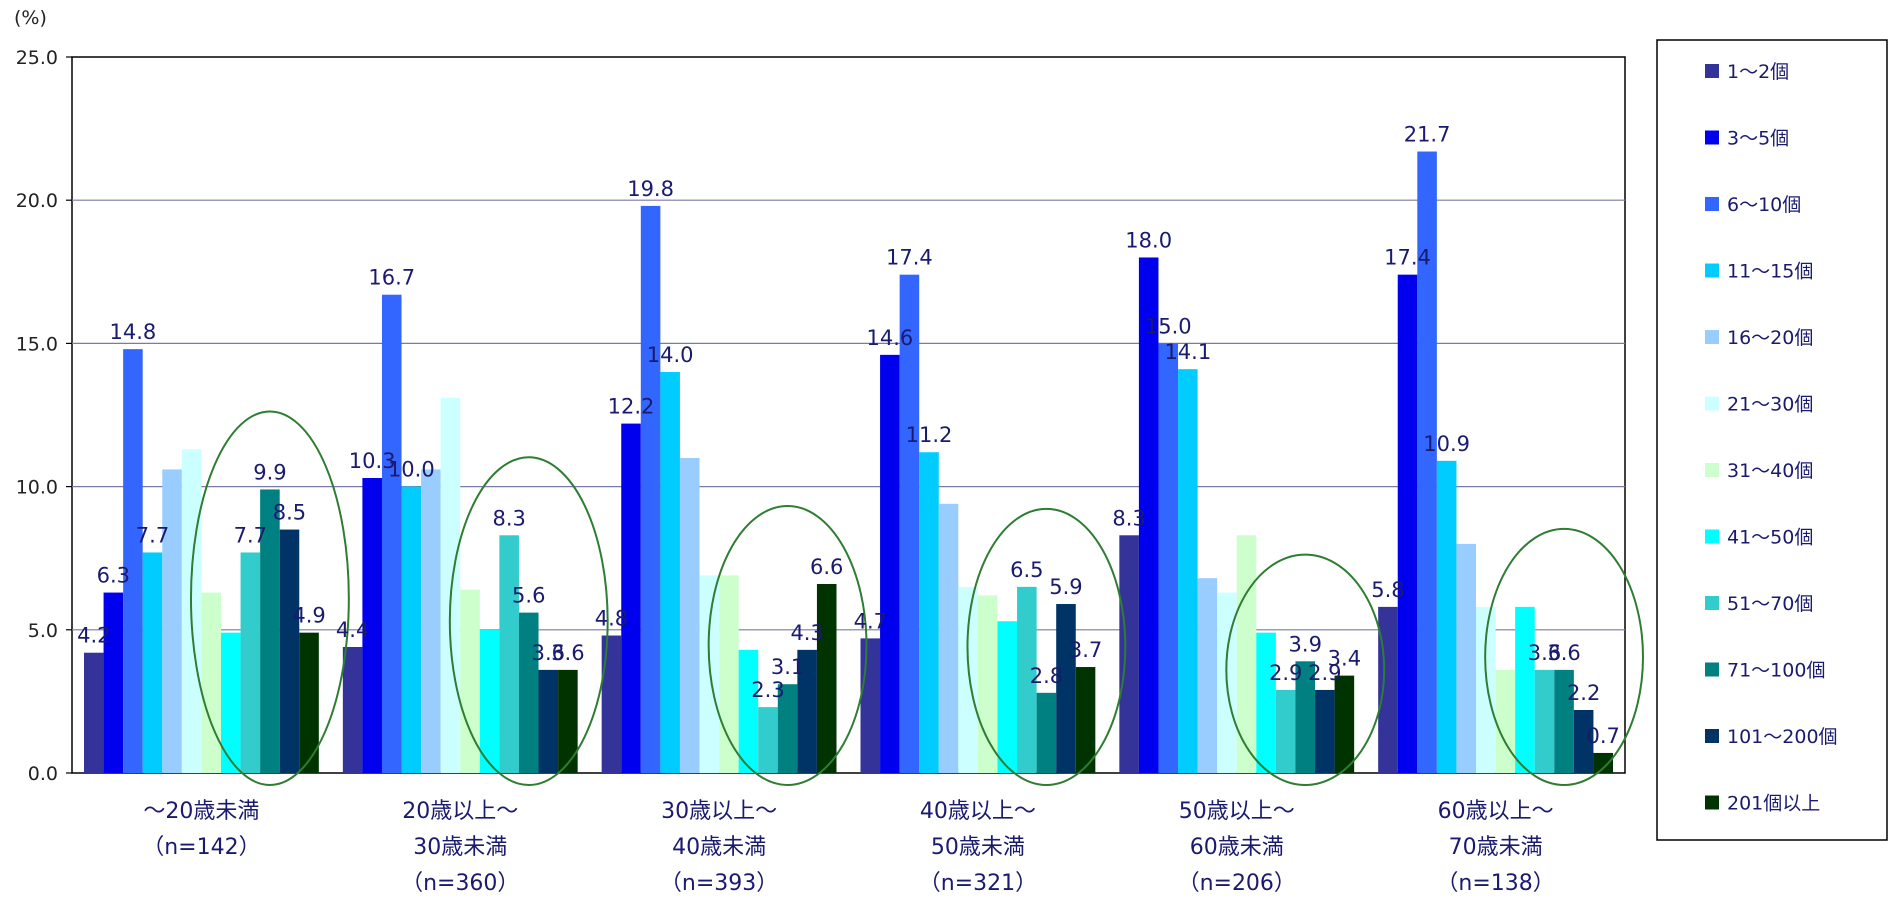  I want to click on category-label: 70歳未満, so click(1496, 847).